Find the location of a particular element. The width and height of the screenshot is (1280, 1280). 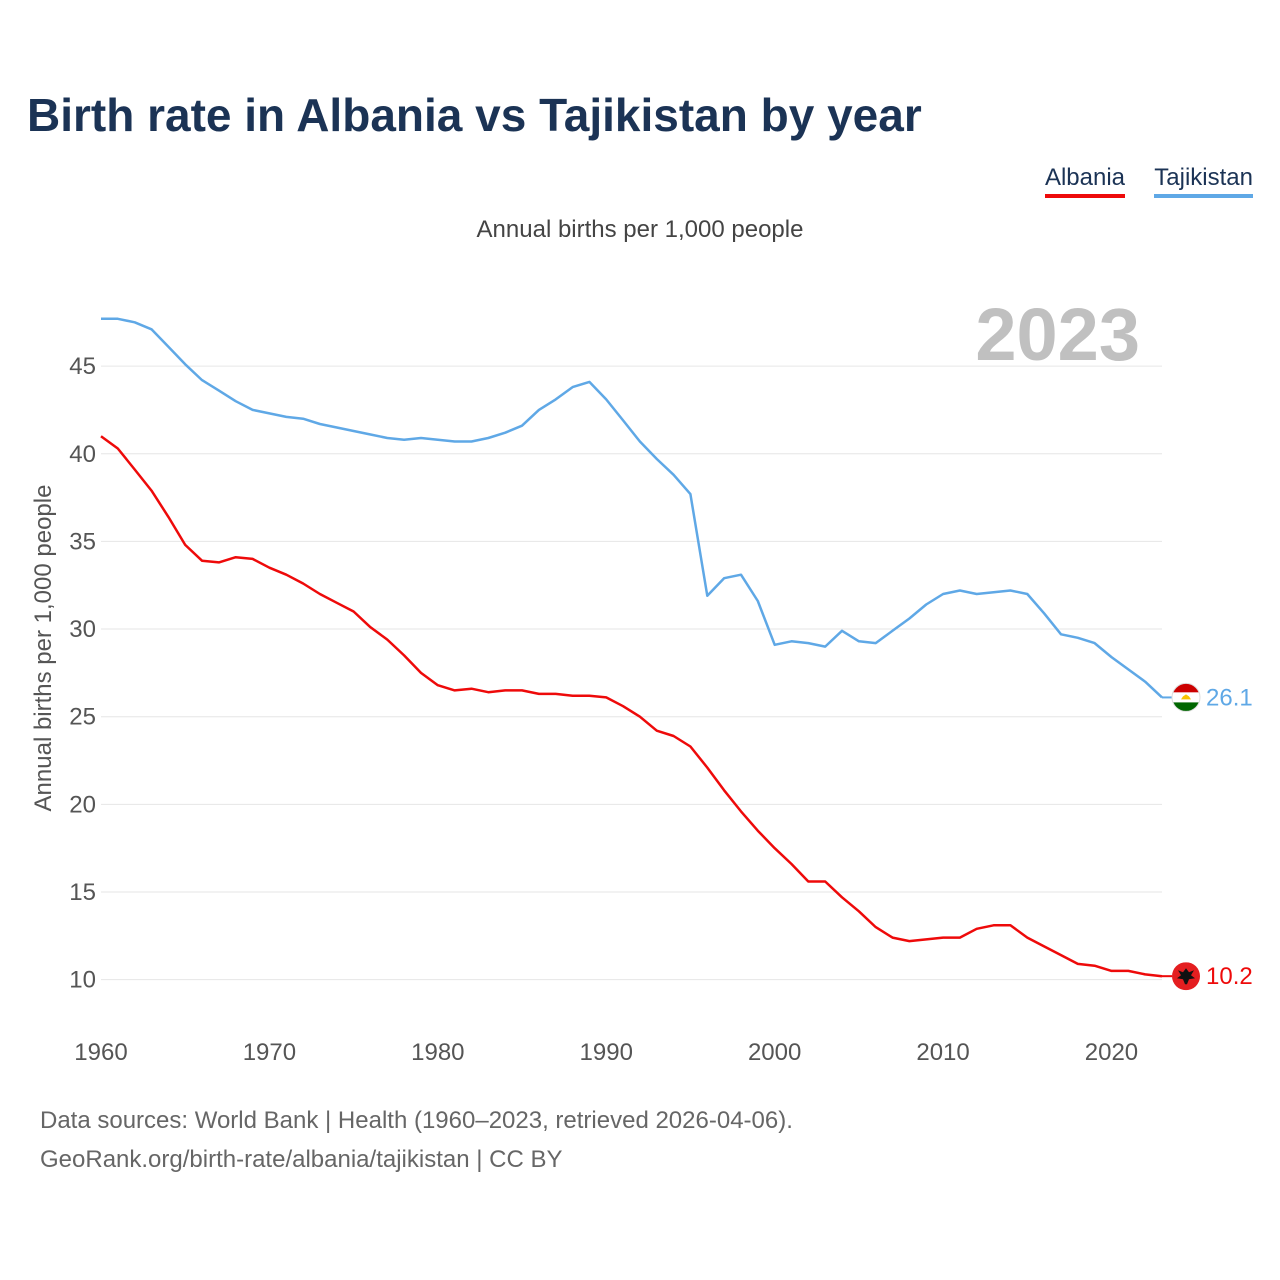

year-watermark: 2023 is located at coordinates (1057, 334).